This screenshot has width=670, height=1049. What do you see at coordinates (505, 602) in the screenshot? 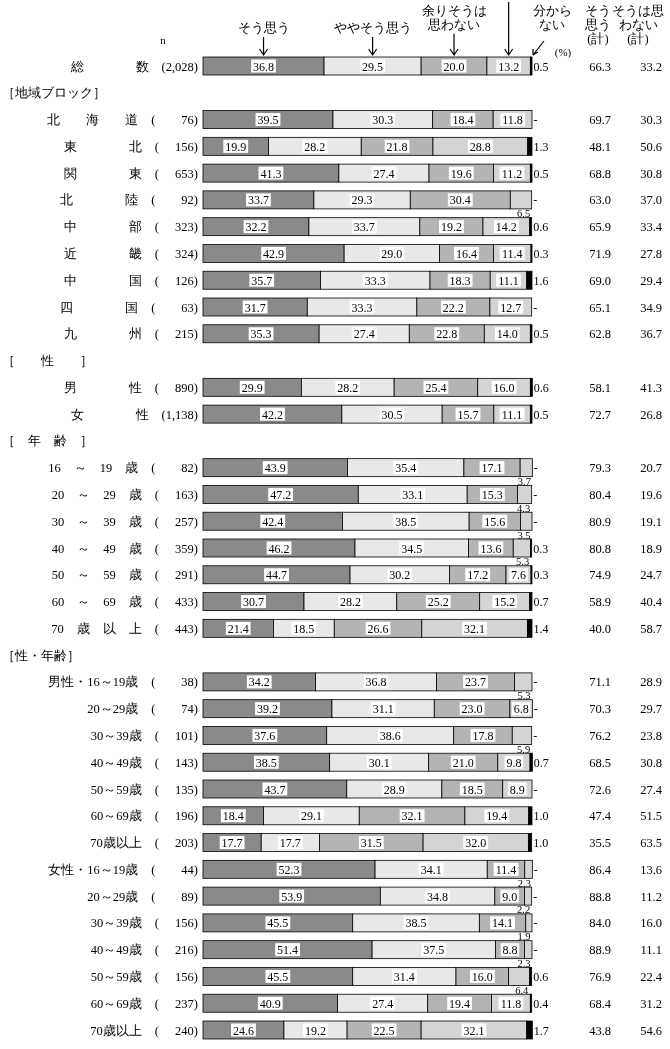
I see `data-label: 15.2` at bounding box center [505, 602].